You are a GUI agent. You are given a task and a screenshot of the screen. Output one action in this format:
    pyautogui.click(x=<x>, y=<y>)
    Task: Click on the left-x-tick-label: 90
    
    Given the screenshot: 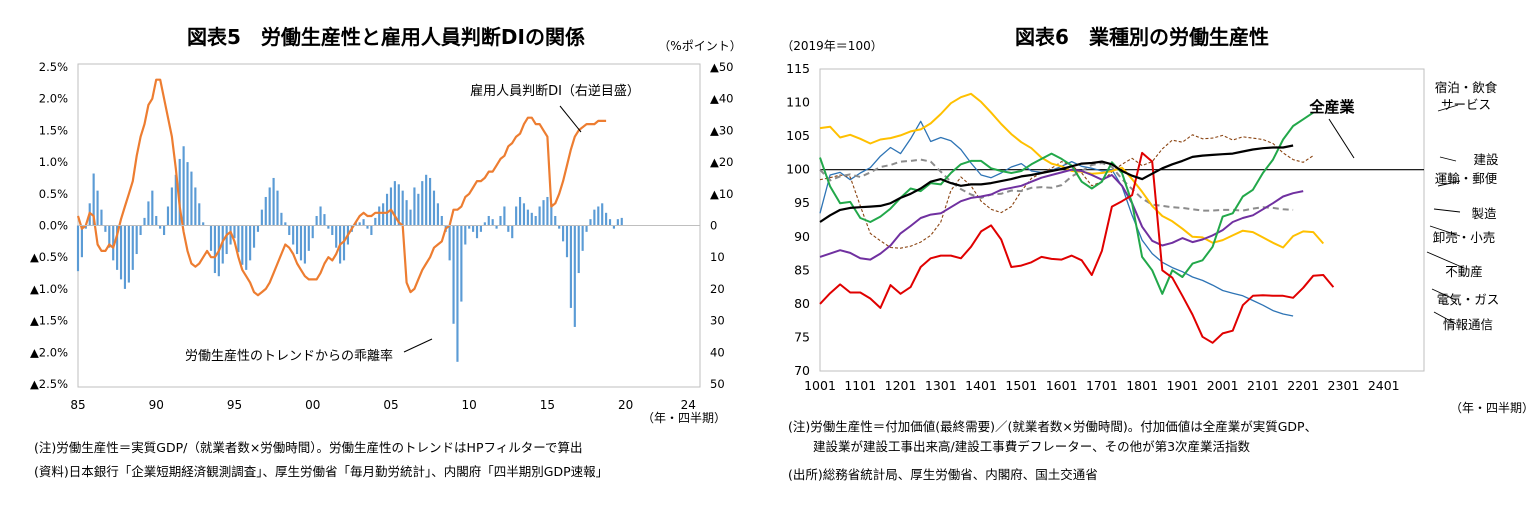 What is the action you would take?
    pyautogui.click(x=156, y=405)
    